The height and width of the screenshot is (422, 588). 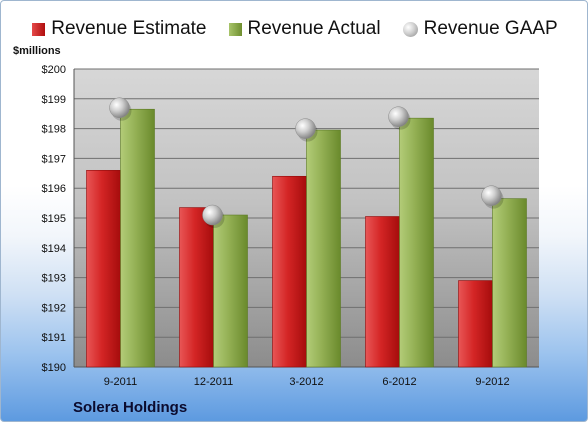 I want to click on legend-swatch-actual, so click(x=235, y=29).